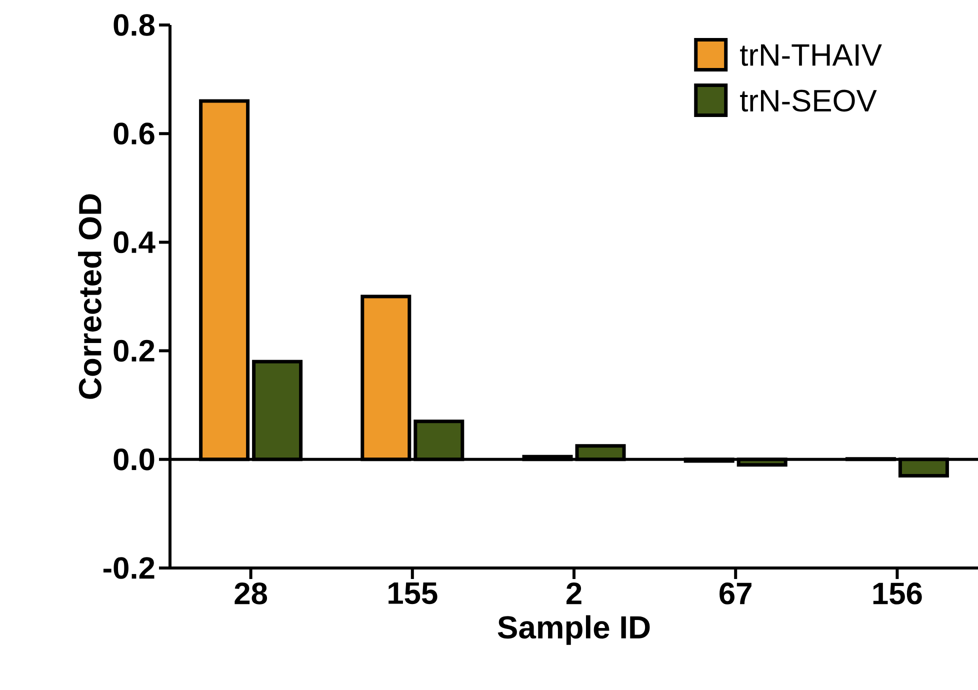  I want to click on legend-label: trN-SEOV, so click(808, 101).